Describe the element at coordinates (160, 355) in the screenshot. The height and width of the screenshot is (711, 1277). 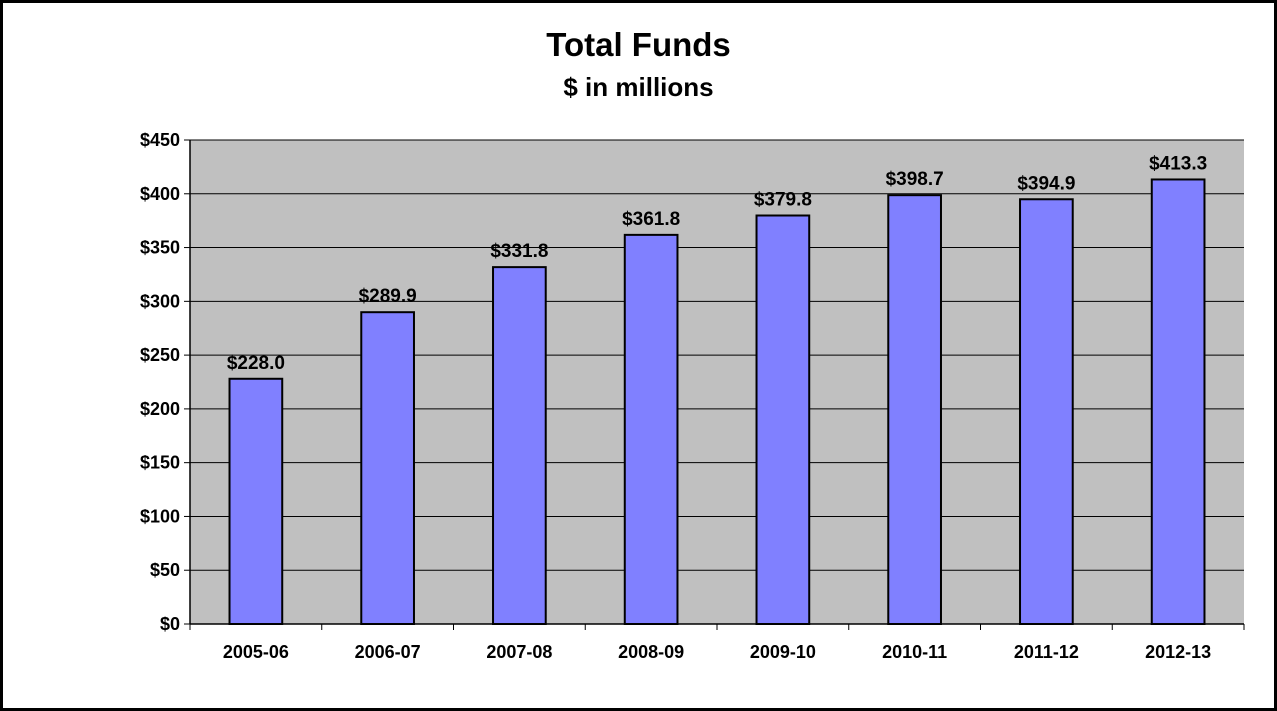
I see `y-tick-label: $250` at that location.